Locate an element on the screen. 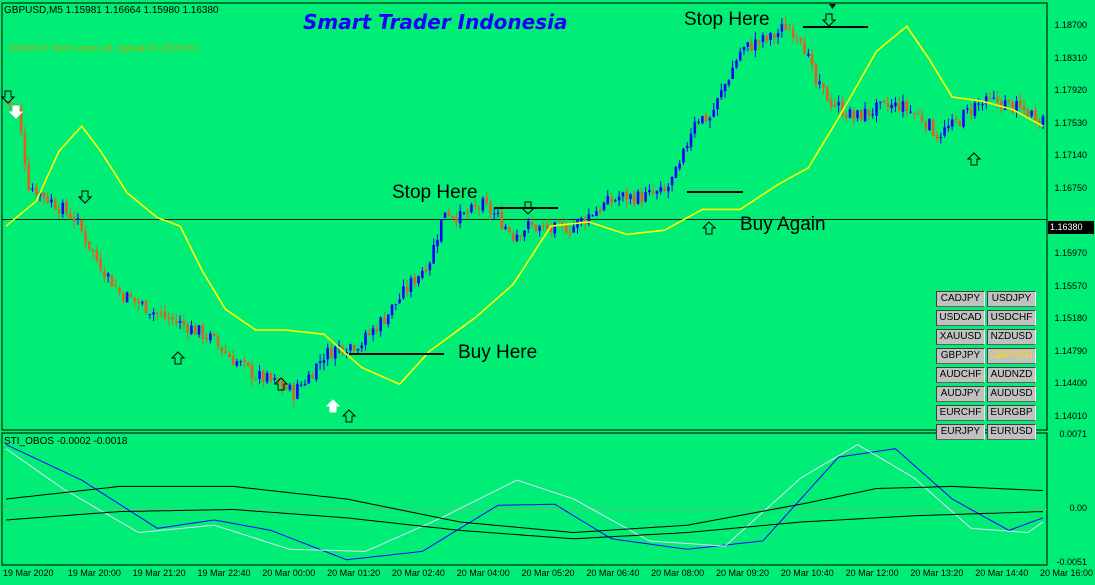 This screenshot has height=585, width=1095. pair-button-usdcad: USDCAD is located at coordinates (960, 318).